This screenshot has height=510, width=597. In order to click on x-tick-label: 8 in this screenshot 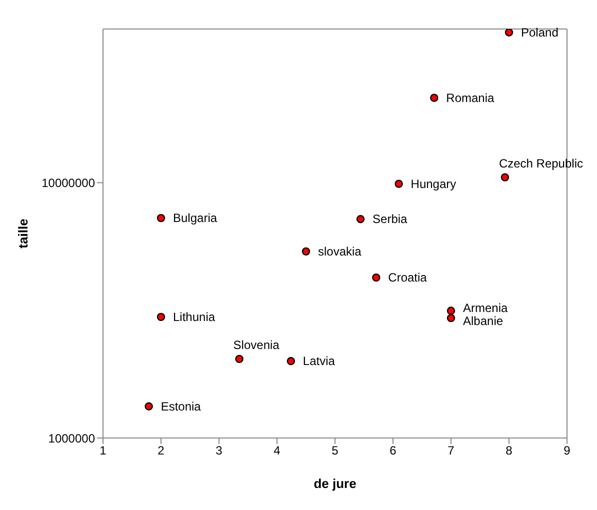, I will do `click(509, 451)`.